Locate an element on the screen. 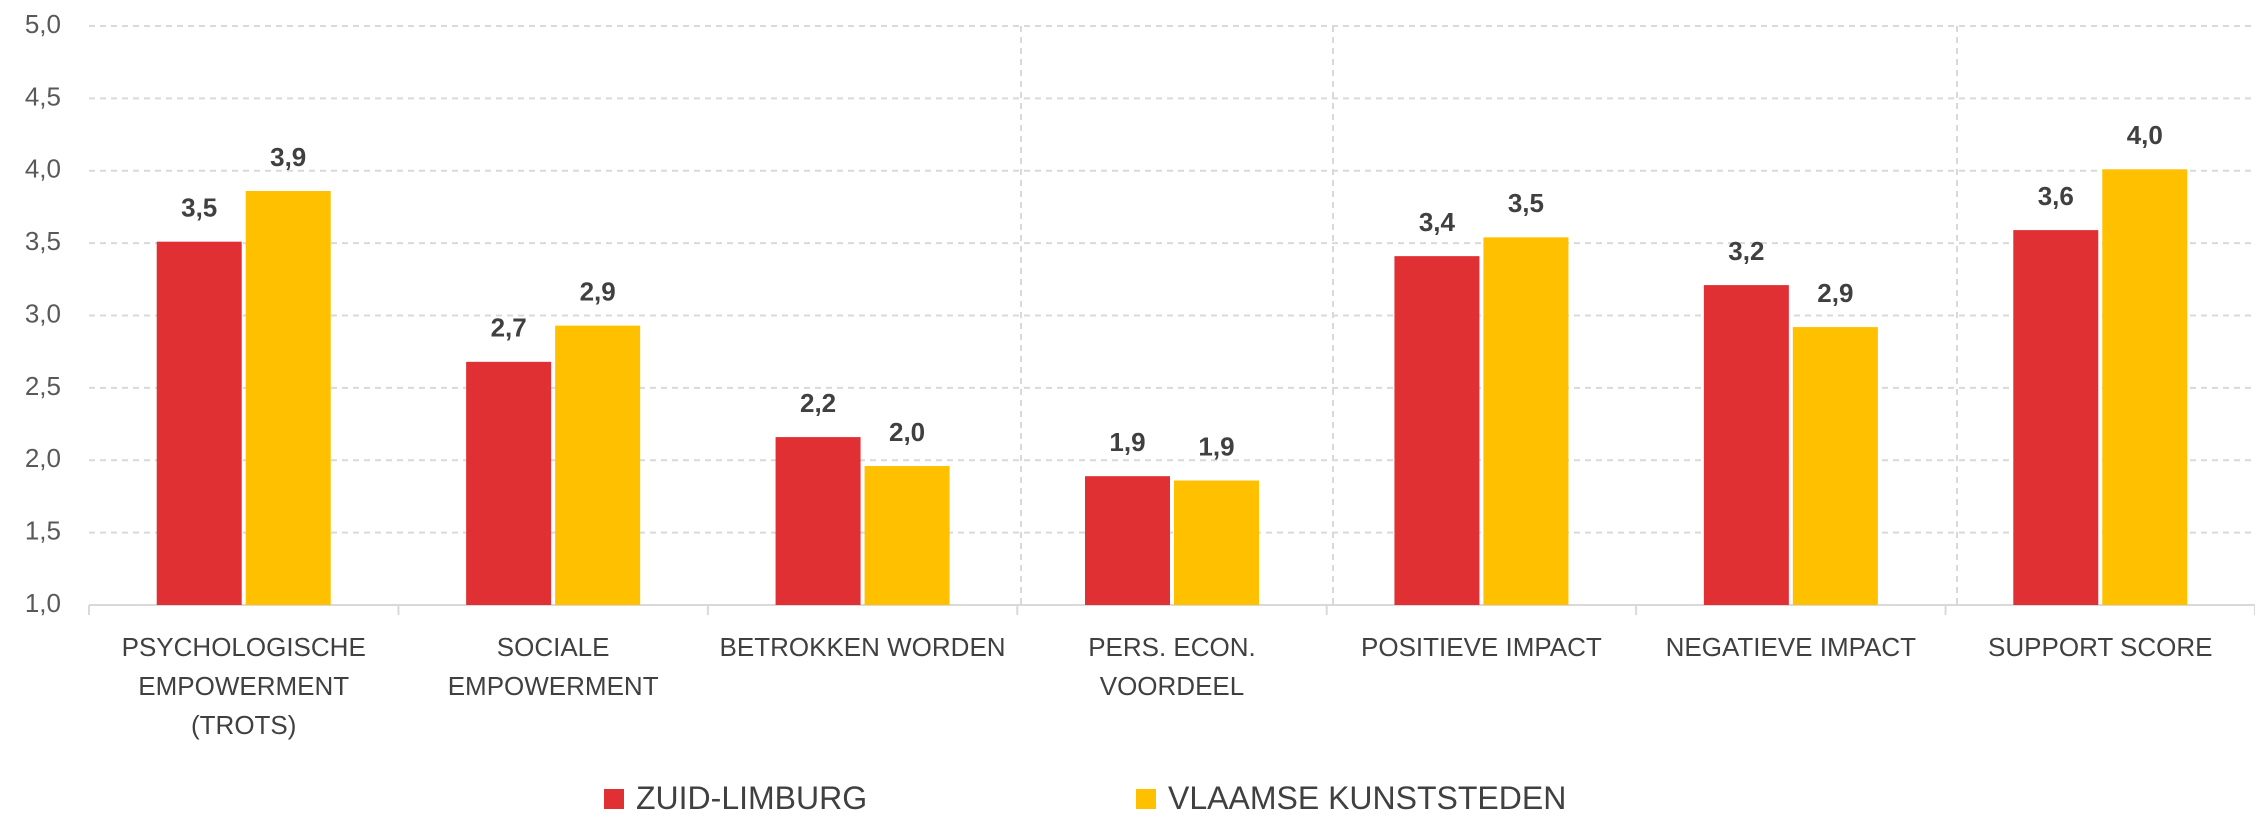 Image resolution: width=2255 pixels, height=818 pixels. y-tick-label: 5,0 is located at coordinates (43, 24).